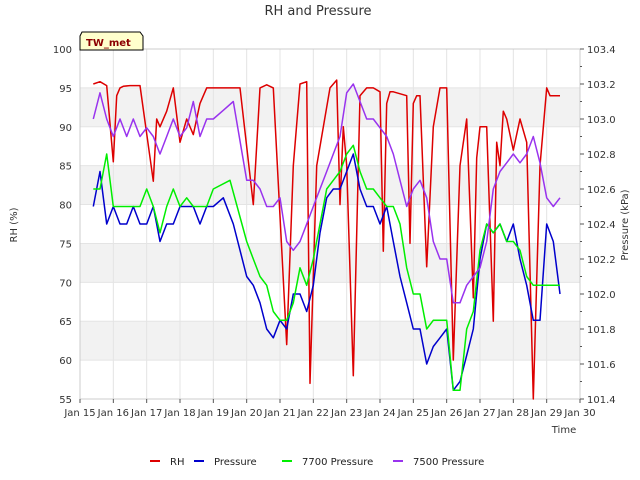  I want to click on chart-title: RH and Pressure, so click(317, 11).